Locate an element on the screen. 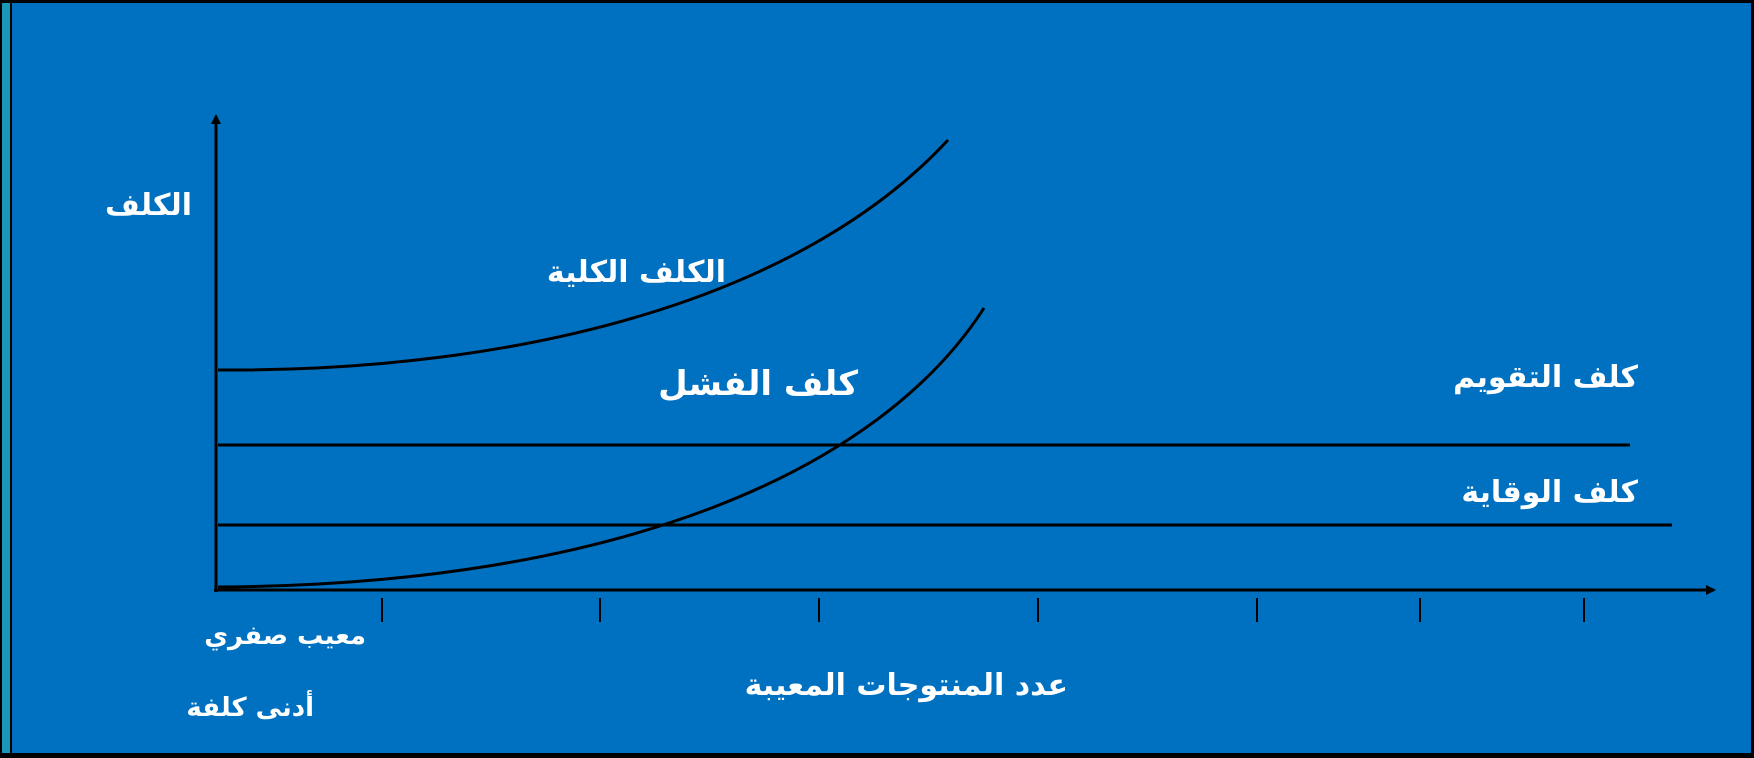  x-axis-label: عدد المنتوجات المعيبة is located at coordinates (906, 685).